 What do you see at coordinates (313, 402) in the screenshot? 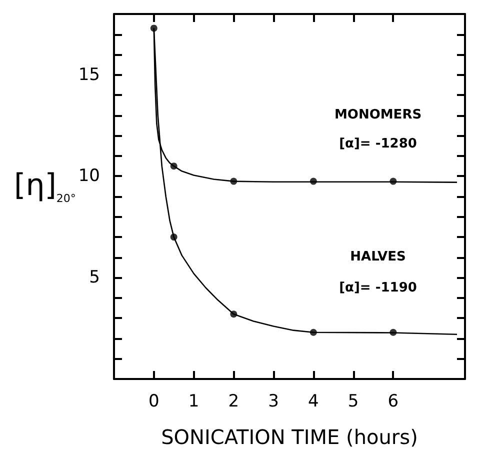
I see `x-tick-label: 4` at bounding box center [313, 402].